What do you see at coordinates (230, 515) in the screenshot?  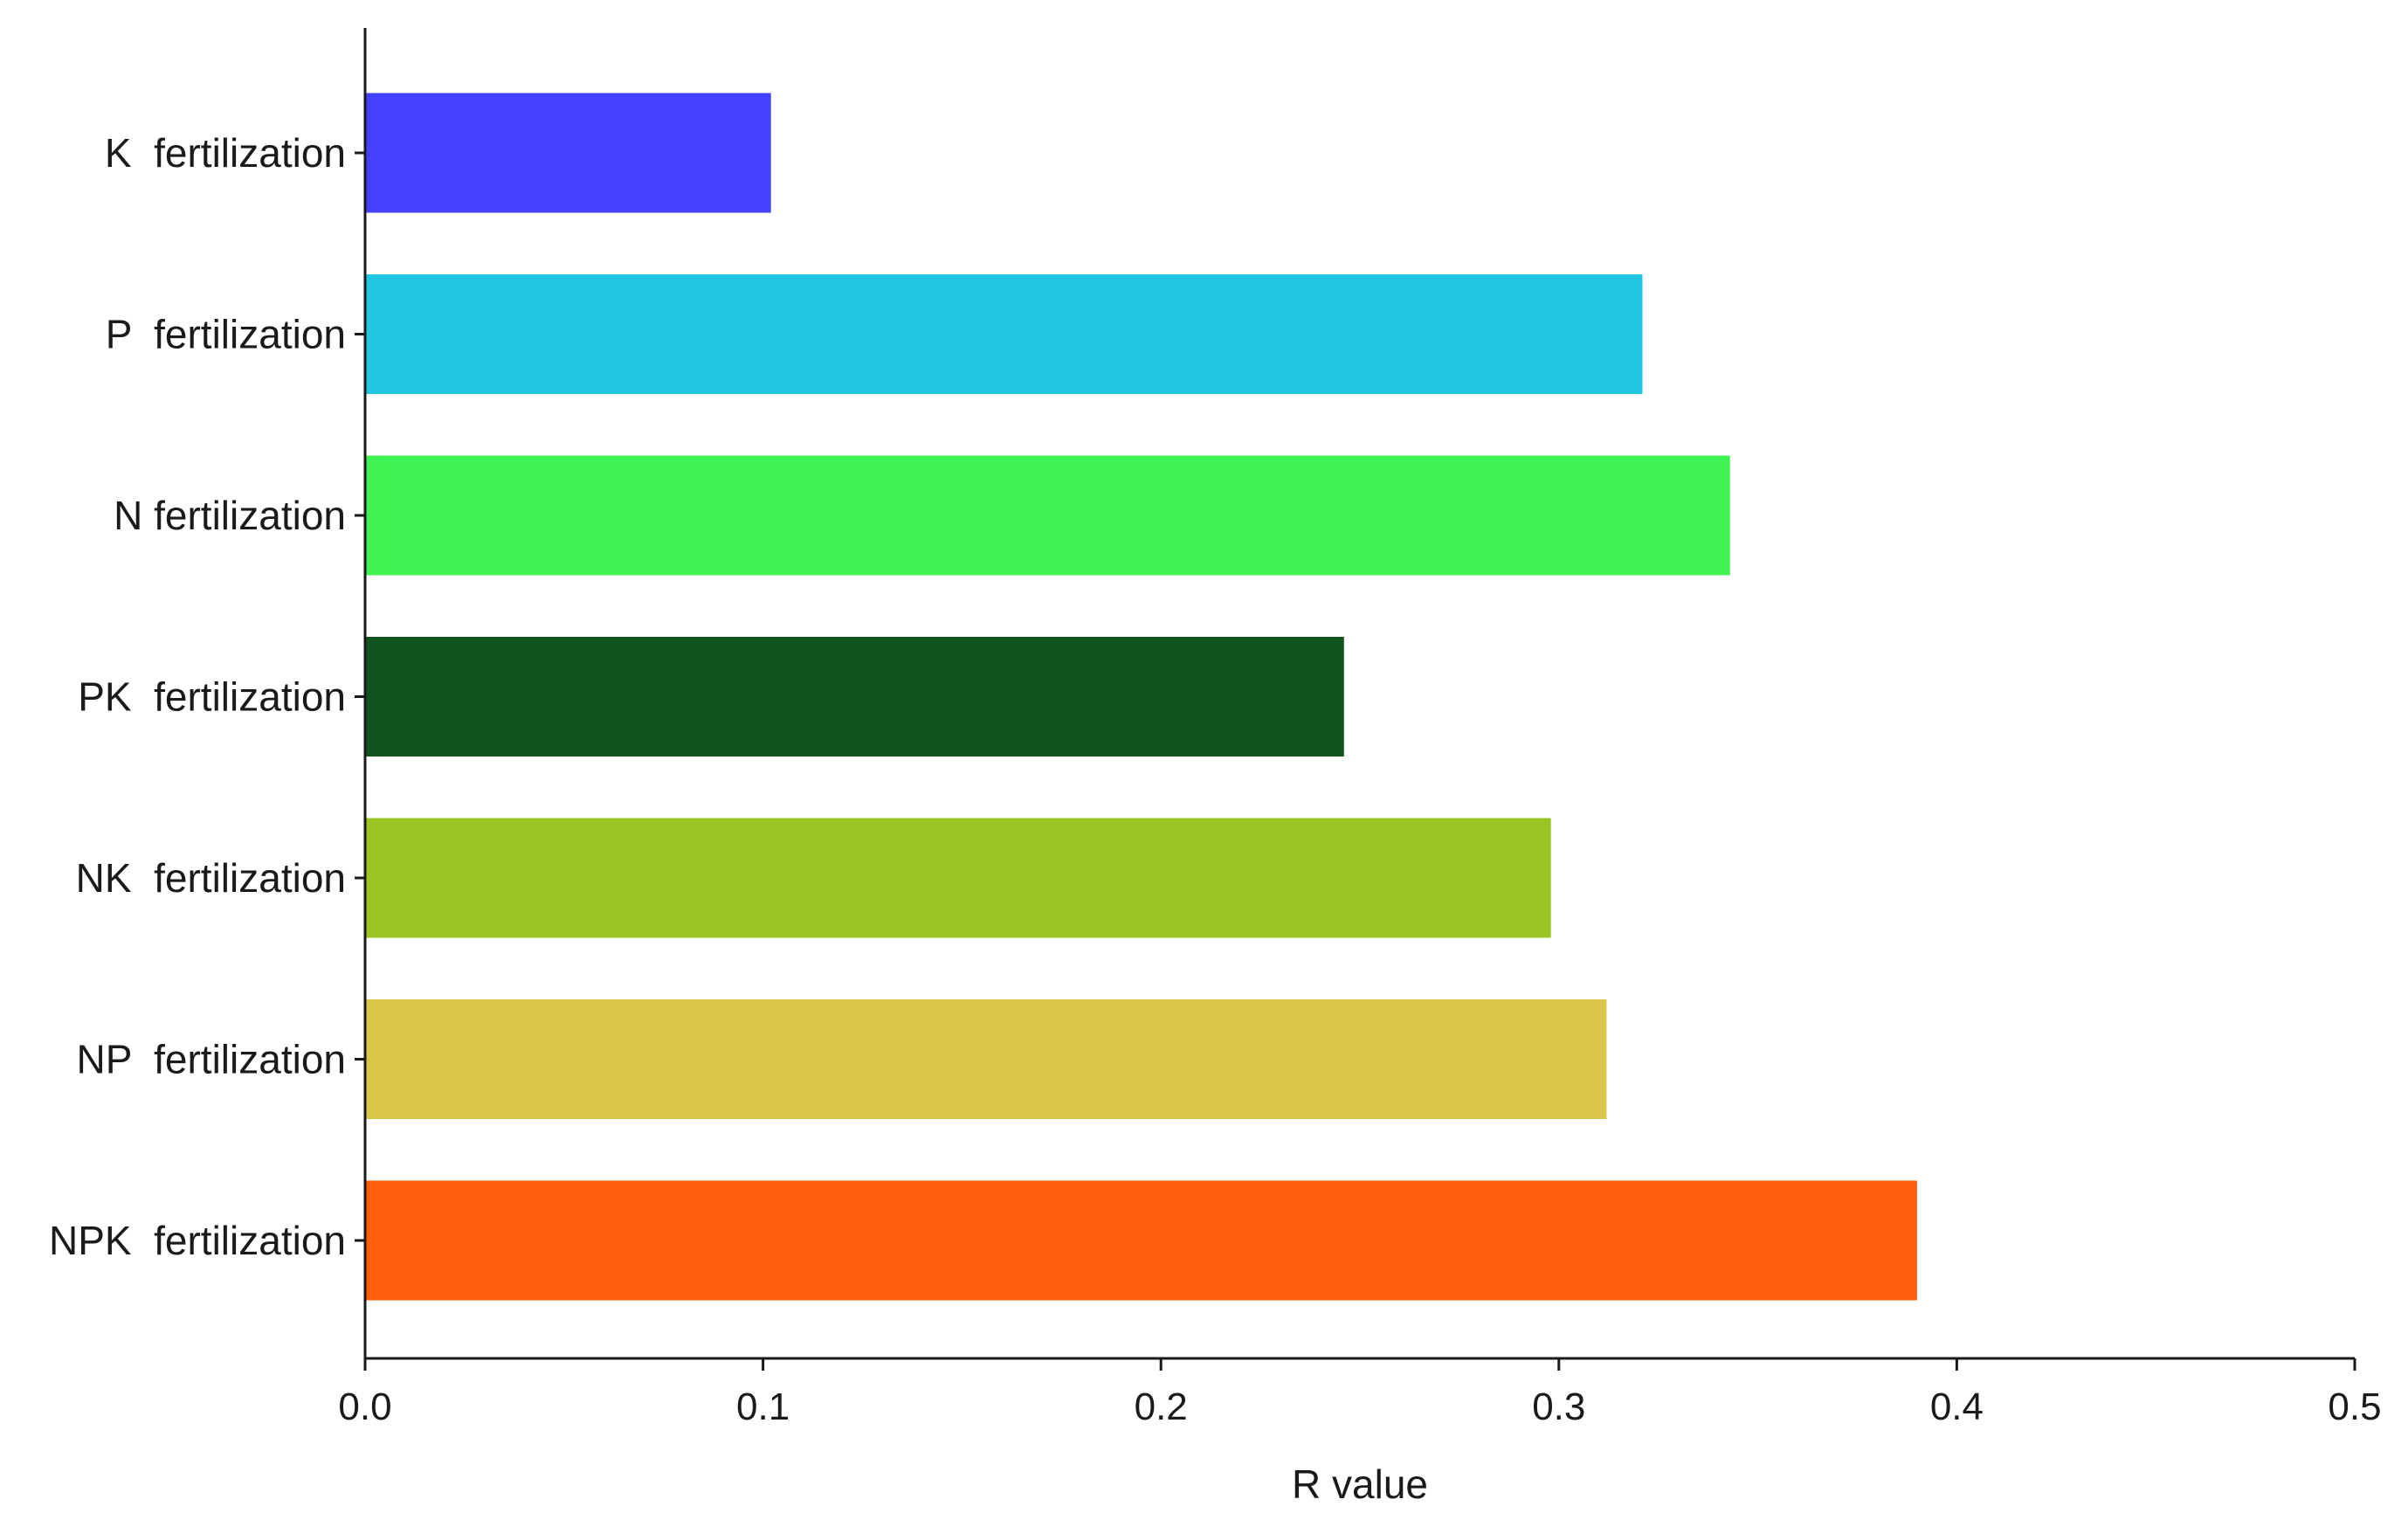 I see `category-label-2: N fertilization` at bounding box center [230, 515].